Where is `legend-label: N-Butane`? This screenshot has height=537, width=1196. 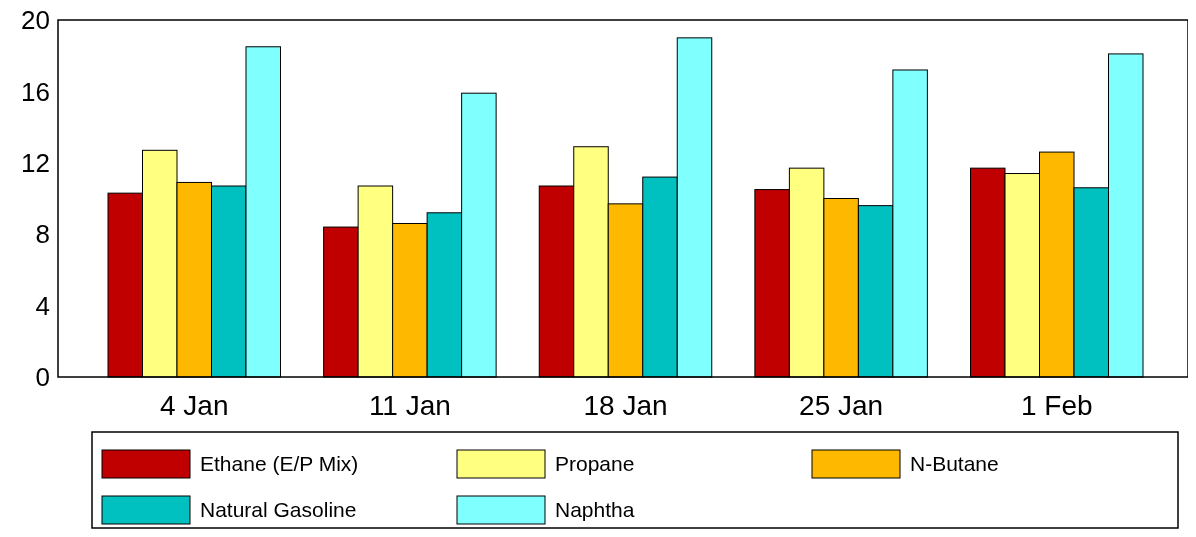 legend-label: N-Butane is located at coordinates (954, 464).